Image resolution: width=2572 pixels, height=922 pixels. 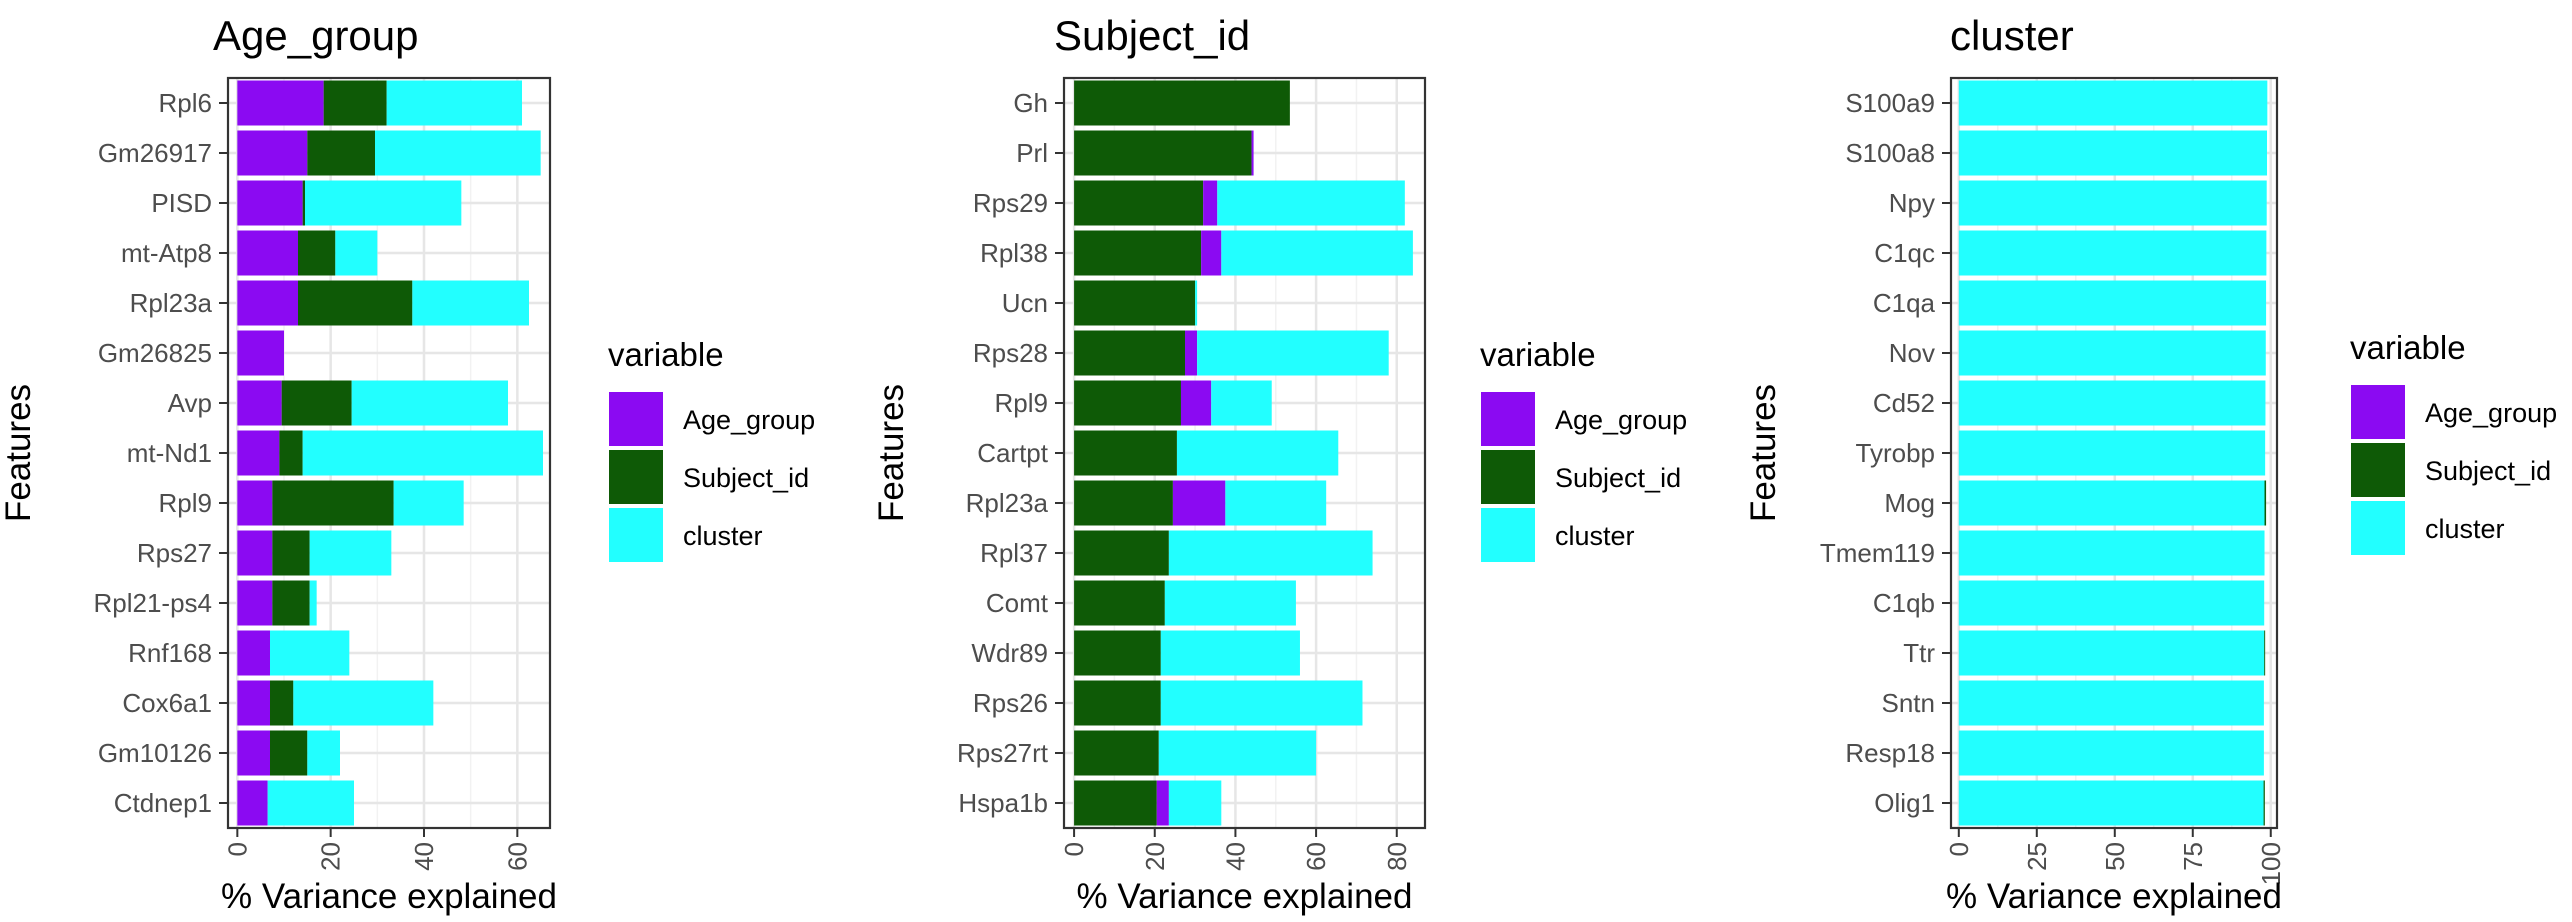 I want to click on y-tick-label: Hspa1b, so click(x=1003, y=803).